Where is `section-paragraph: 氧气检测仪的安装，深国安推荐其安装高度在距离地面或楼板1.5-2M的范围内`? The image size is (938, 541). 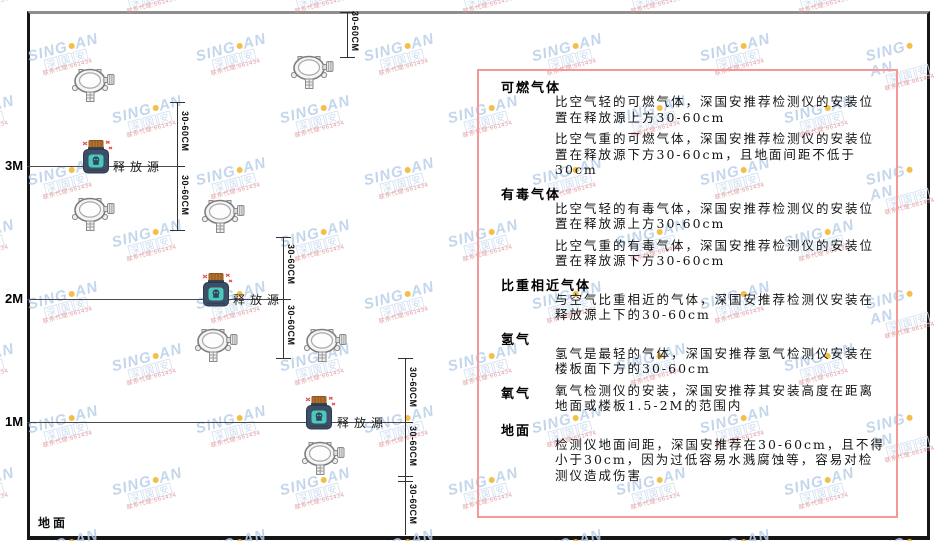 section-paragraph: 氧气检测仪的安装，深国安推荐其安装高度在距离地面或楼板1.5-2M的范围内 is located at coordinates (715, 398).